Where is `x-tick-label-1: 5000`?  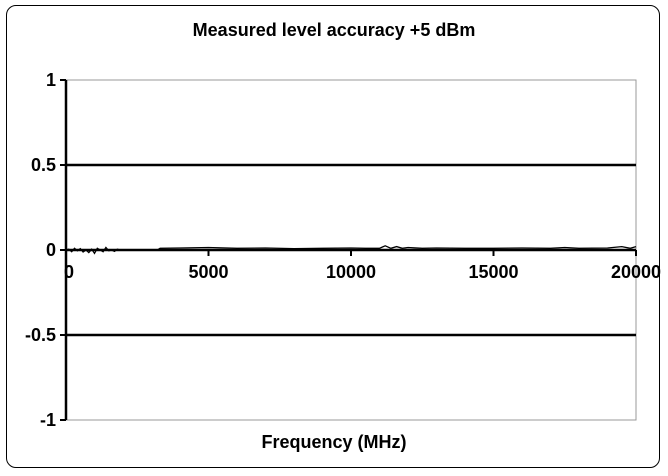 x-tick-label-1: 5000 is located at coordinates (208, 272).